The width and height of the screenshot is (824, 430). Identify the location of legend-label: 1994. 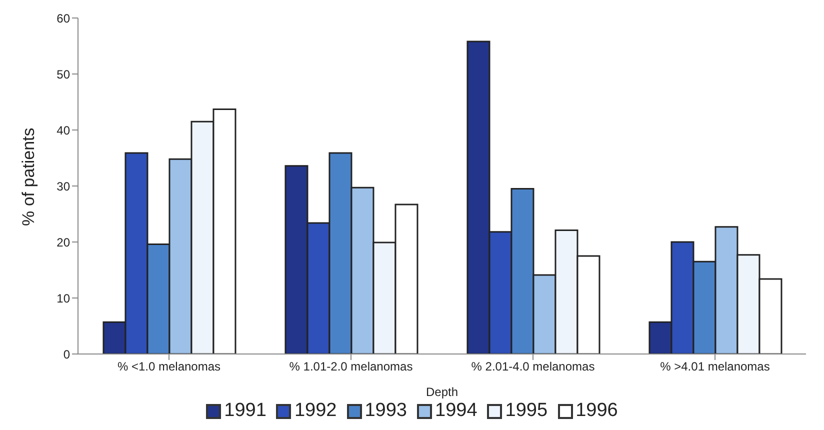
(456, 411).